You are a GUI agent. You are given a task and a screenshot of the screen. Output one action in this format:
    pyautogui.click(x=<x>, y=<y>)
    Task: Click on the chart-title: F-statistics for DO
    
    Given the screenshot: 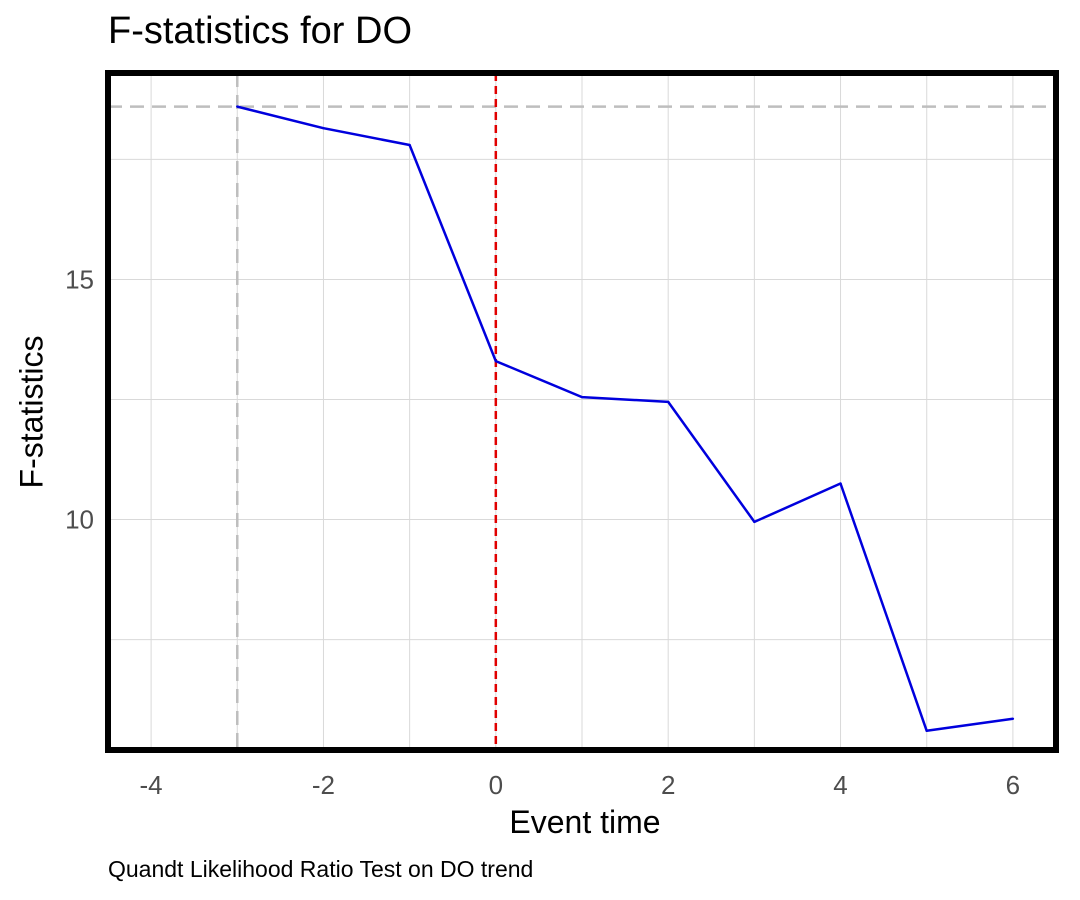 What is the action you would take?
    pyautogui.click(x=260, y=31)
    